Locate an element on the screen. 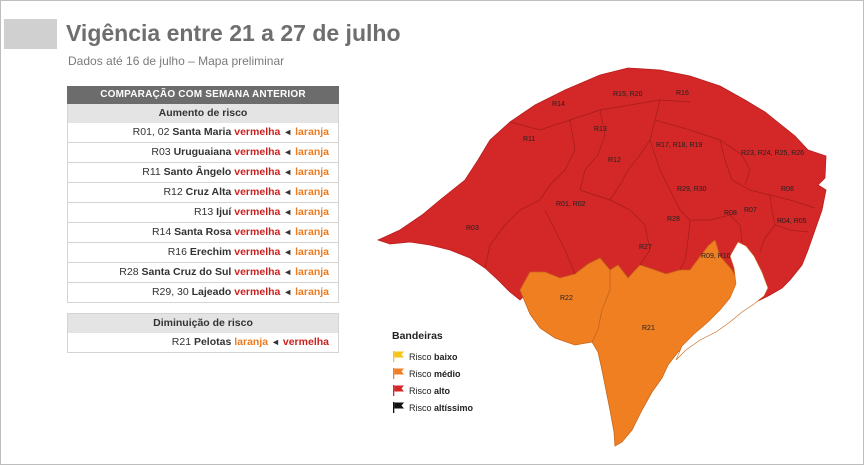  legend-label: Risco altíssimo is located at coordinates (441, 408).